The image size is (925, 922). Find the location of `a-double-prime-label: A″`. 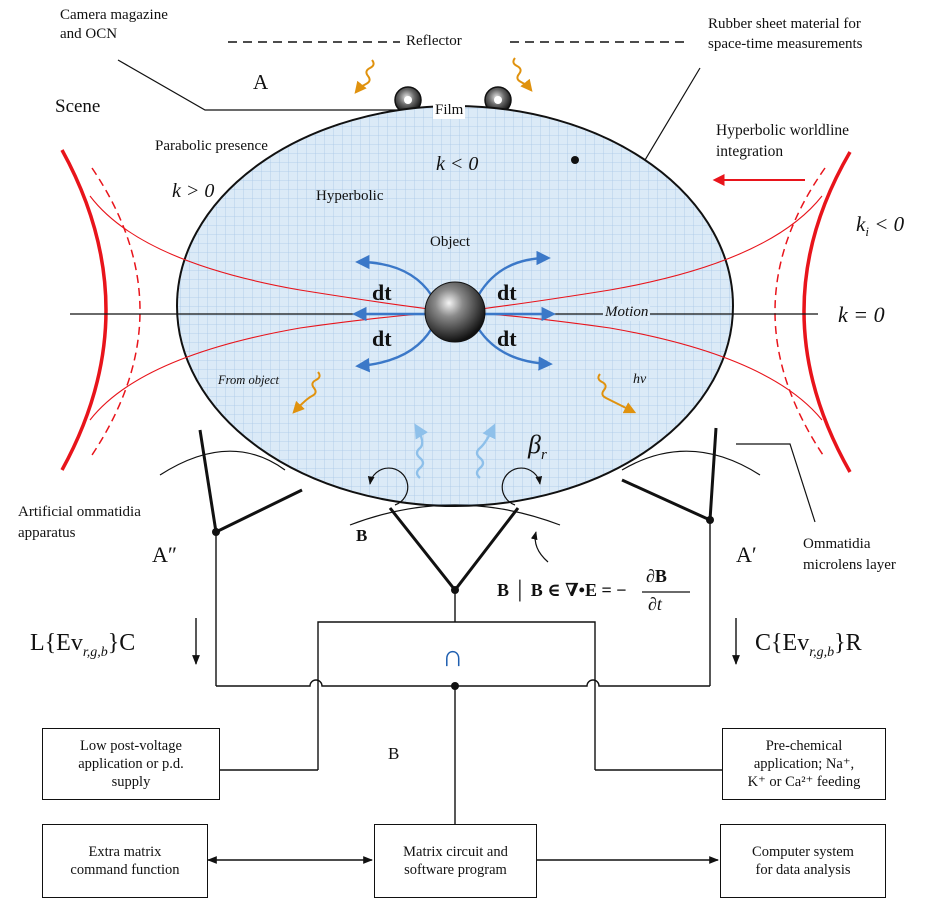

a-double-prime-label: A″ is located at coordinates (165, 554).